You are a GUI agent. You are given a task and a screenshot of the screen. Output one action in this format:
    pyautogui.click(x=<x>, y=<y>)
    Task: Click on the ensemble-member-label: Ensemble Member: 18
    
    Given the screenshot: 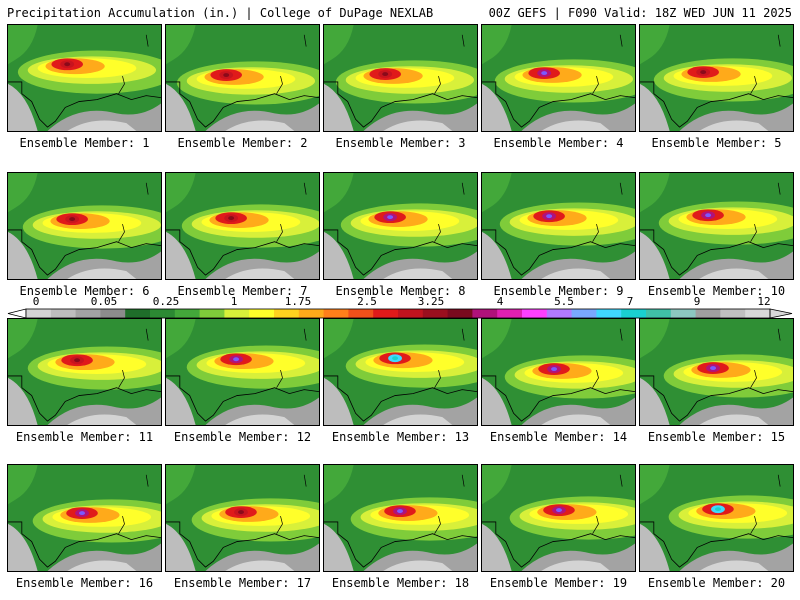 What is the action you would take?
    pyautogui.click(x=400, y=583)
    